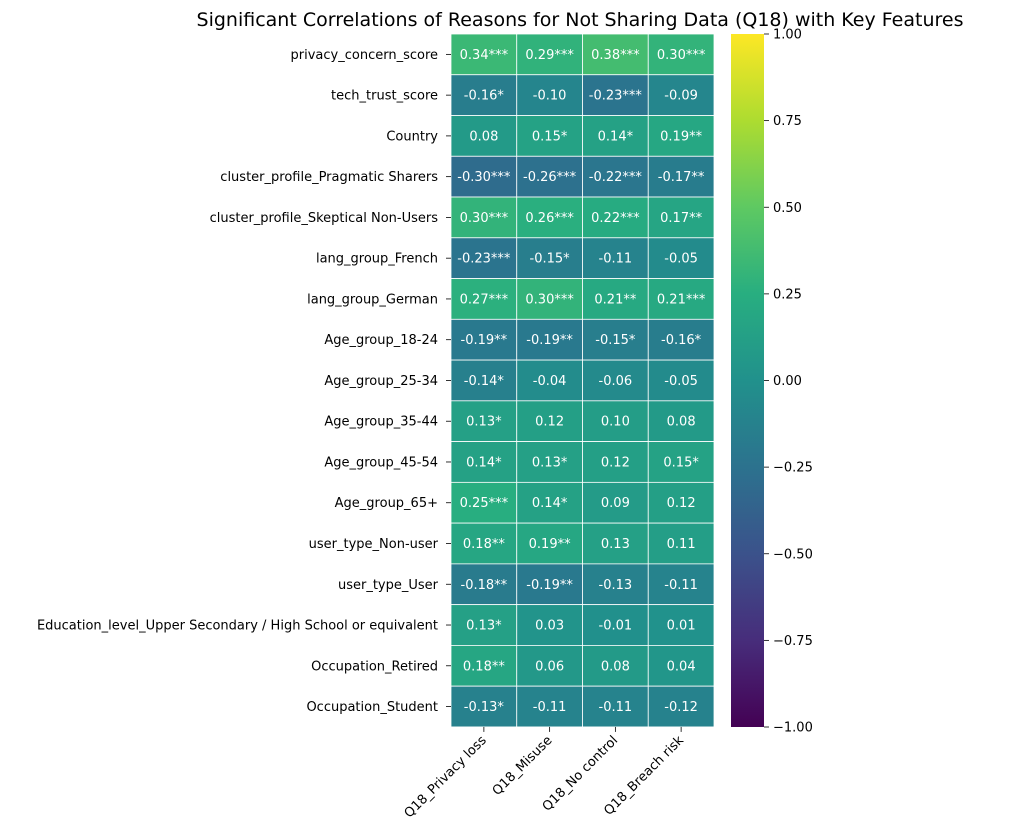 This screenshot has width=1011, height=839. What do you see at coordinates (616, 177) in the screenshot?
I see `cell-value-label: -0.22***` at bounding box center [616, 177].